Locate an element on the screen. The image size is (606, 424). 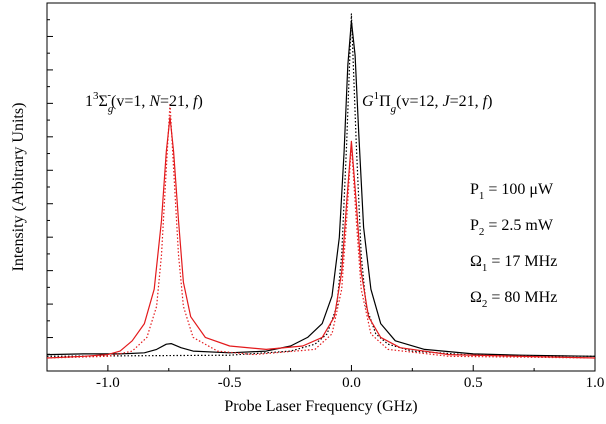
right-peak-end: ) is located at coordinates (489, 101).